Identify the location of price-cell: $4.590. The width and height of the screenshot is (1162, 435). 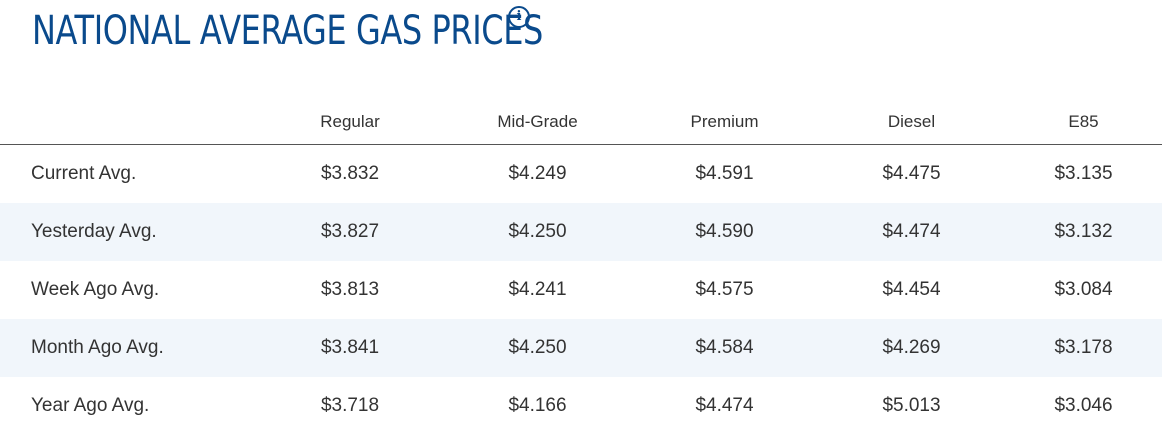
(724, 232).